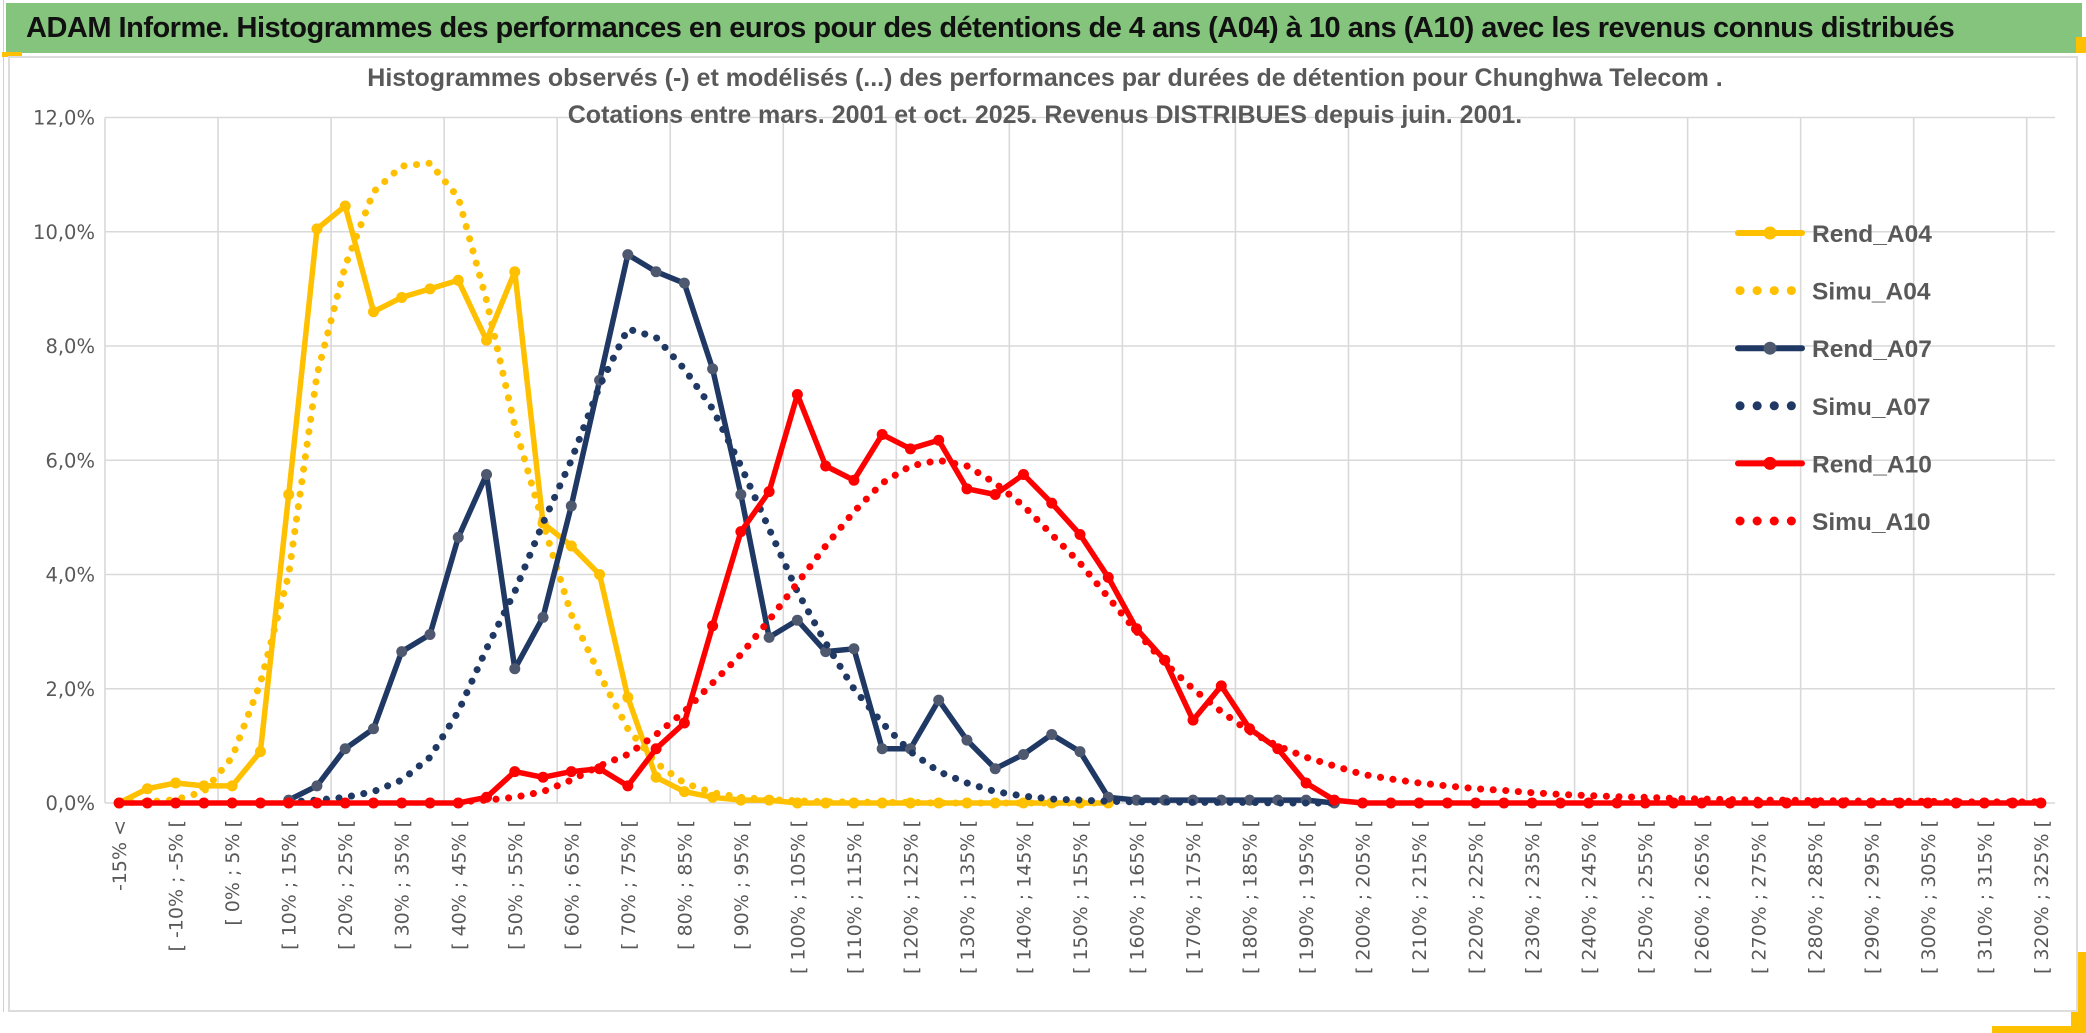  I want to click on x-tick-label: [ 240% ; 245% [, so click(1590, 897).